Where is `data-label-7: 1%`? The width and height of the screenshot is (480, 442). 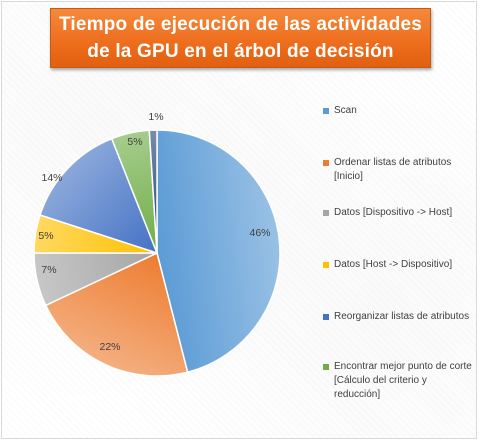 data-label-7: 1% is located at coordinates (155, 117).